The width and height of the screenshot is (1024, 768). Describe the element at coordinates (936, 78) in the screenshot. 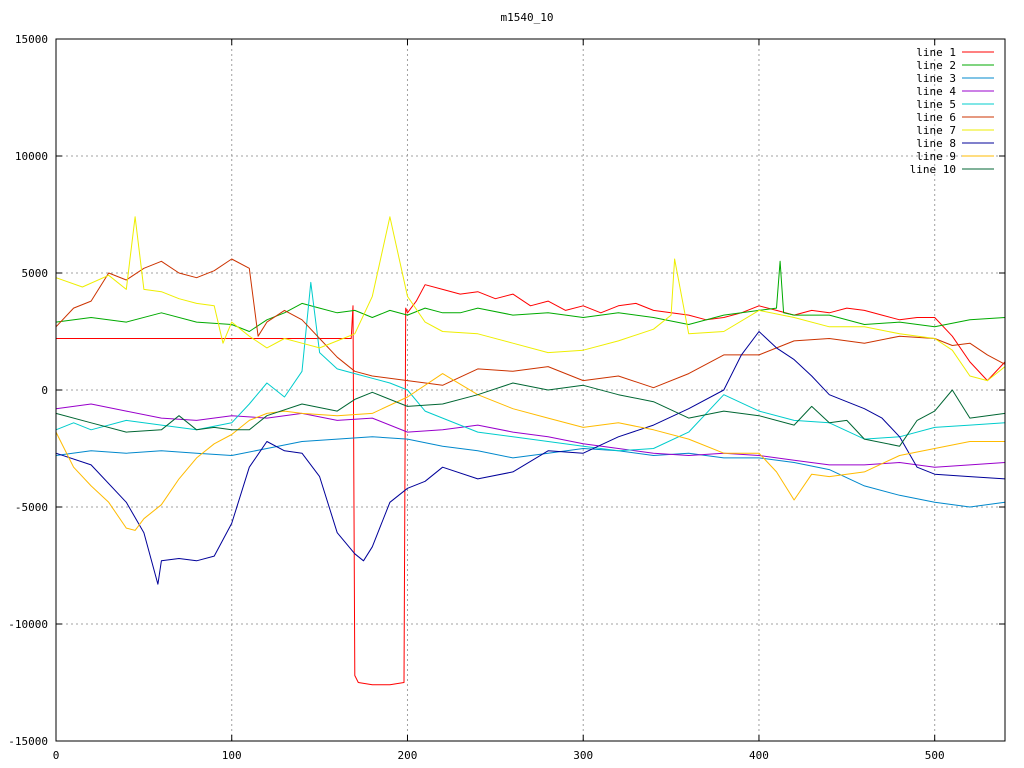

I see `legend-label-3: line 3` at that location.